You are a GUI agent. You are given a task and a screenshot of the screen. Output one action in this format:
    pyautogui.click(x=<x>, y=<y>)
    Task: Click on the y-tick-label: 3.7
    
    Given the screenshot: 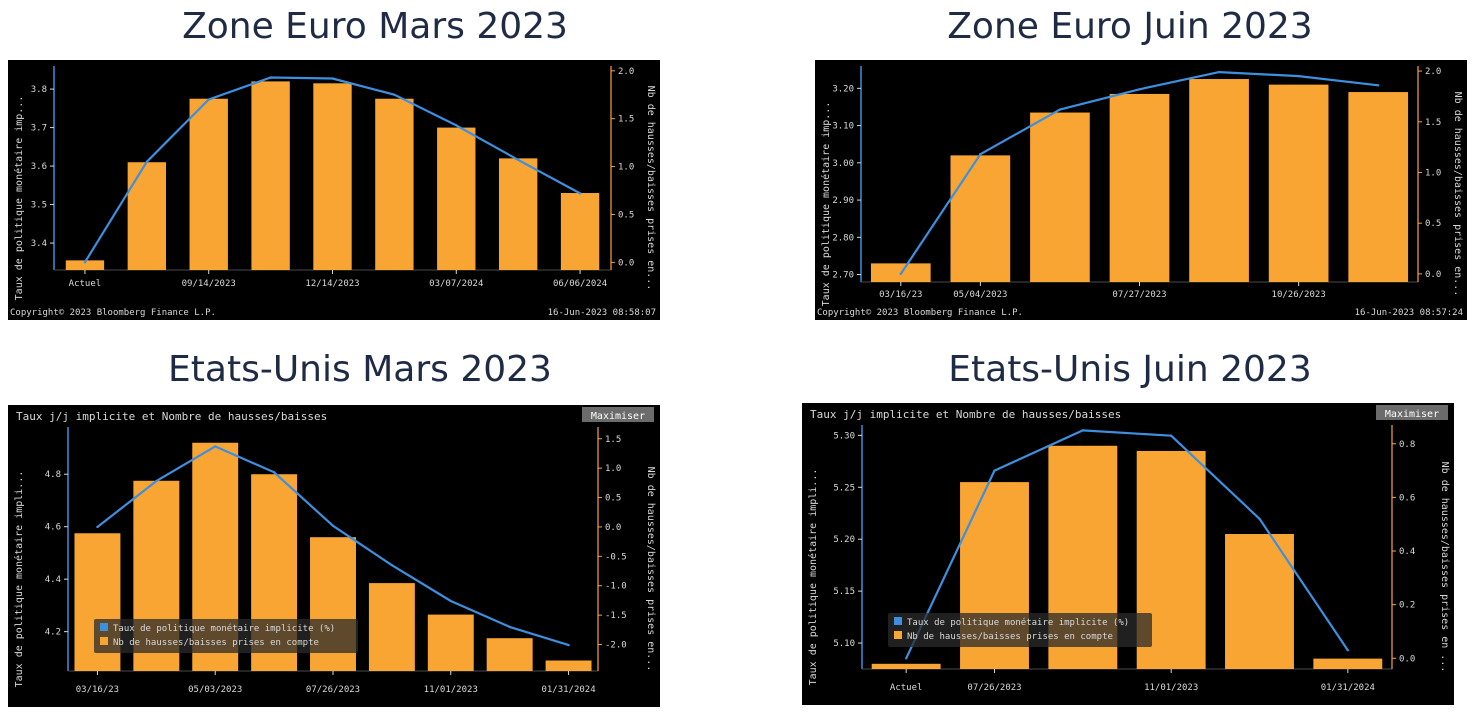 What is the action you would take?
    pyautogui.click(x=39, y=129)
    